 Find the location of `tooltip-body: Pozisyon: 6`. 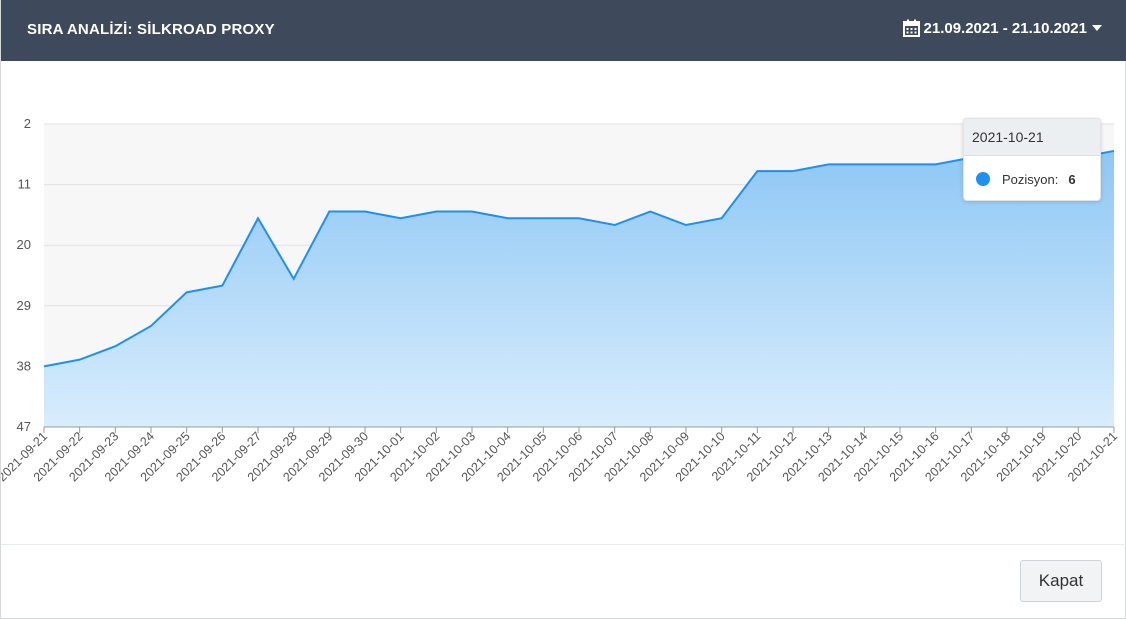

tooltip-body: Pozisyon: 6 is located at coordinates (1032, 178).